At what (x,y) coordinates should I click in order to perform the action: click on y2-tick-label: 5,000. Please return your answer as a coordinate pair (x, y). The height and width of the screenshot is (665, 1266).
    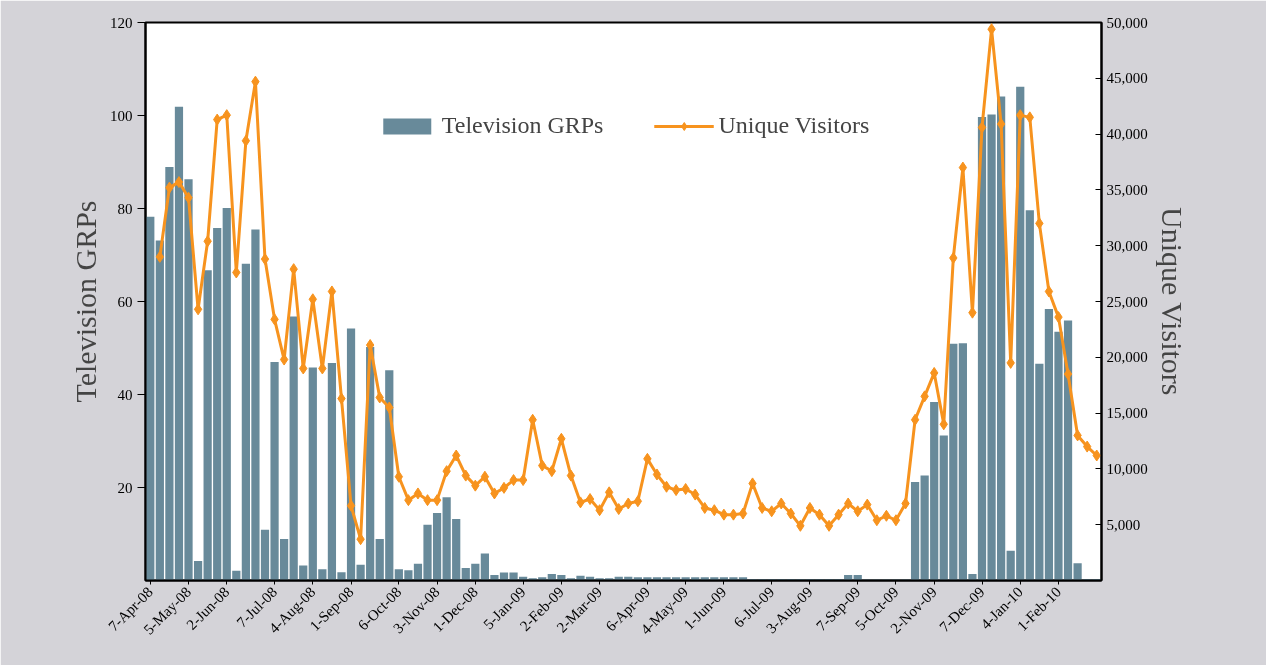
    Looking at the image, I should click on (1123, 524).